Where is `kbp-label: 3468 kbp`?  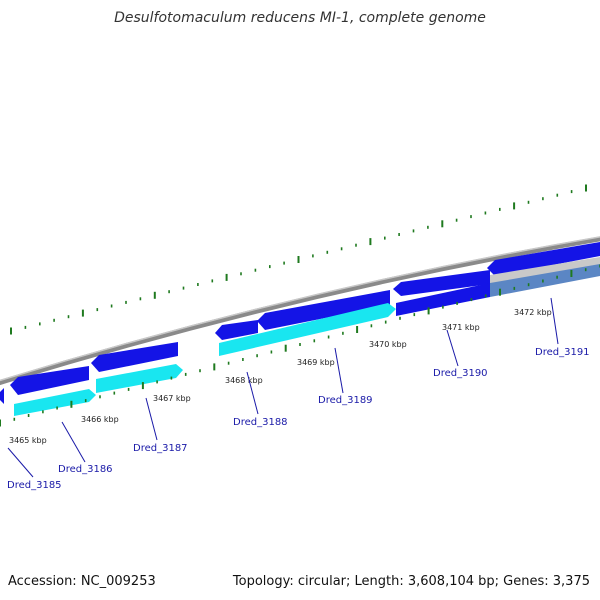
kbp-label: 3468 kbp is located at coordinates (244, 380).